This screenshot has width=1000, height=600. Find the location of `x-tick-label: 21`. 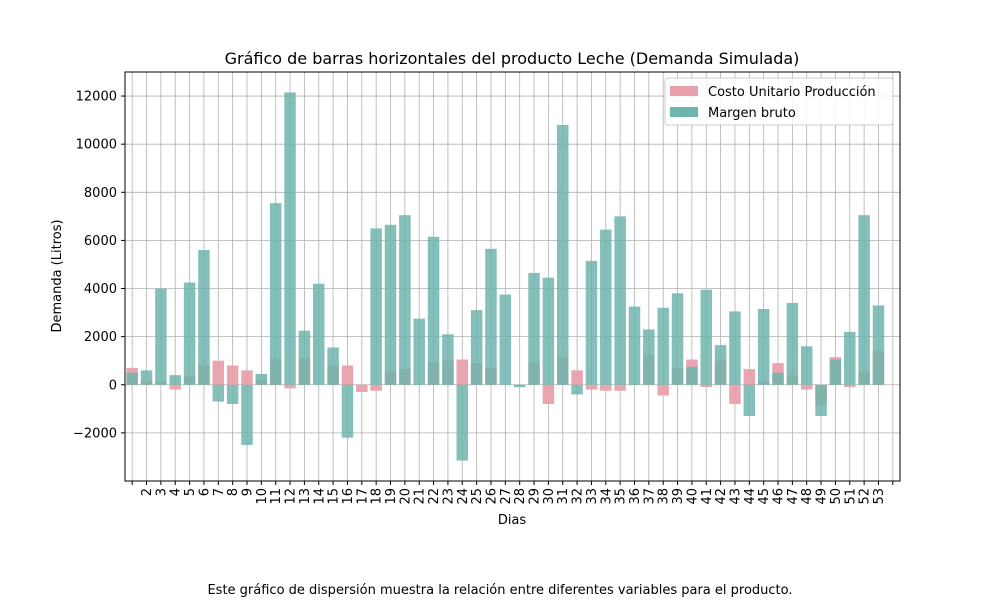

x-tick-label: 21 is located at coordinates (420, 496).